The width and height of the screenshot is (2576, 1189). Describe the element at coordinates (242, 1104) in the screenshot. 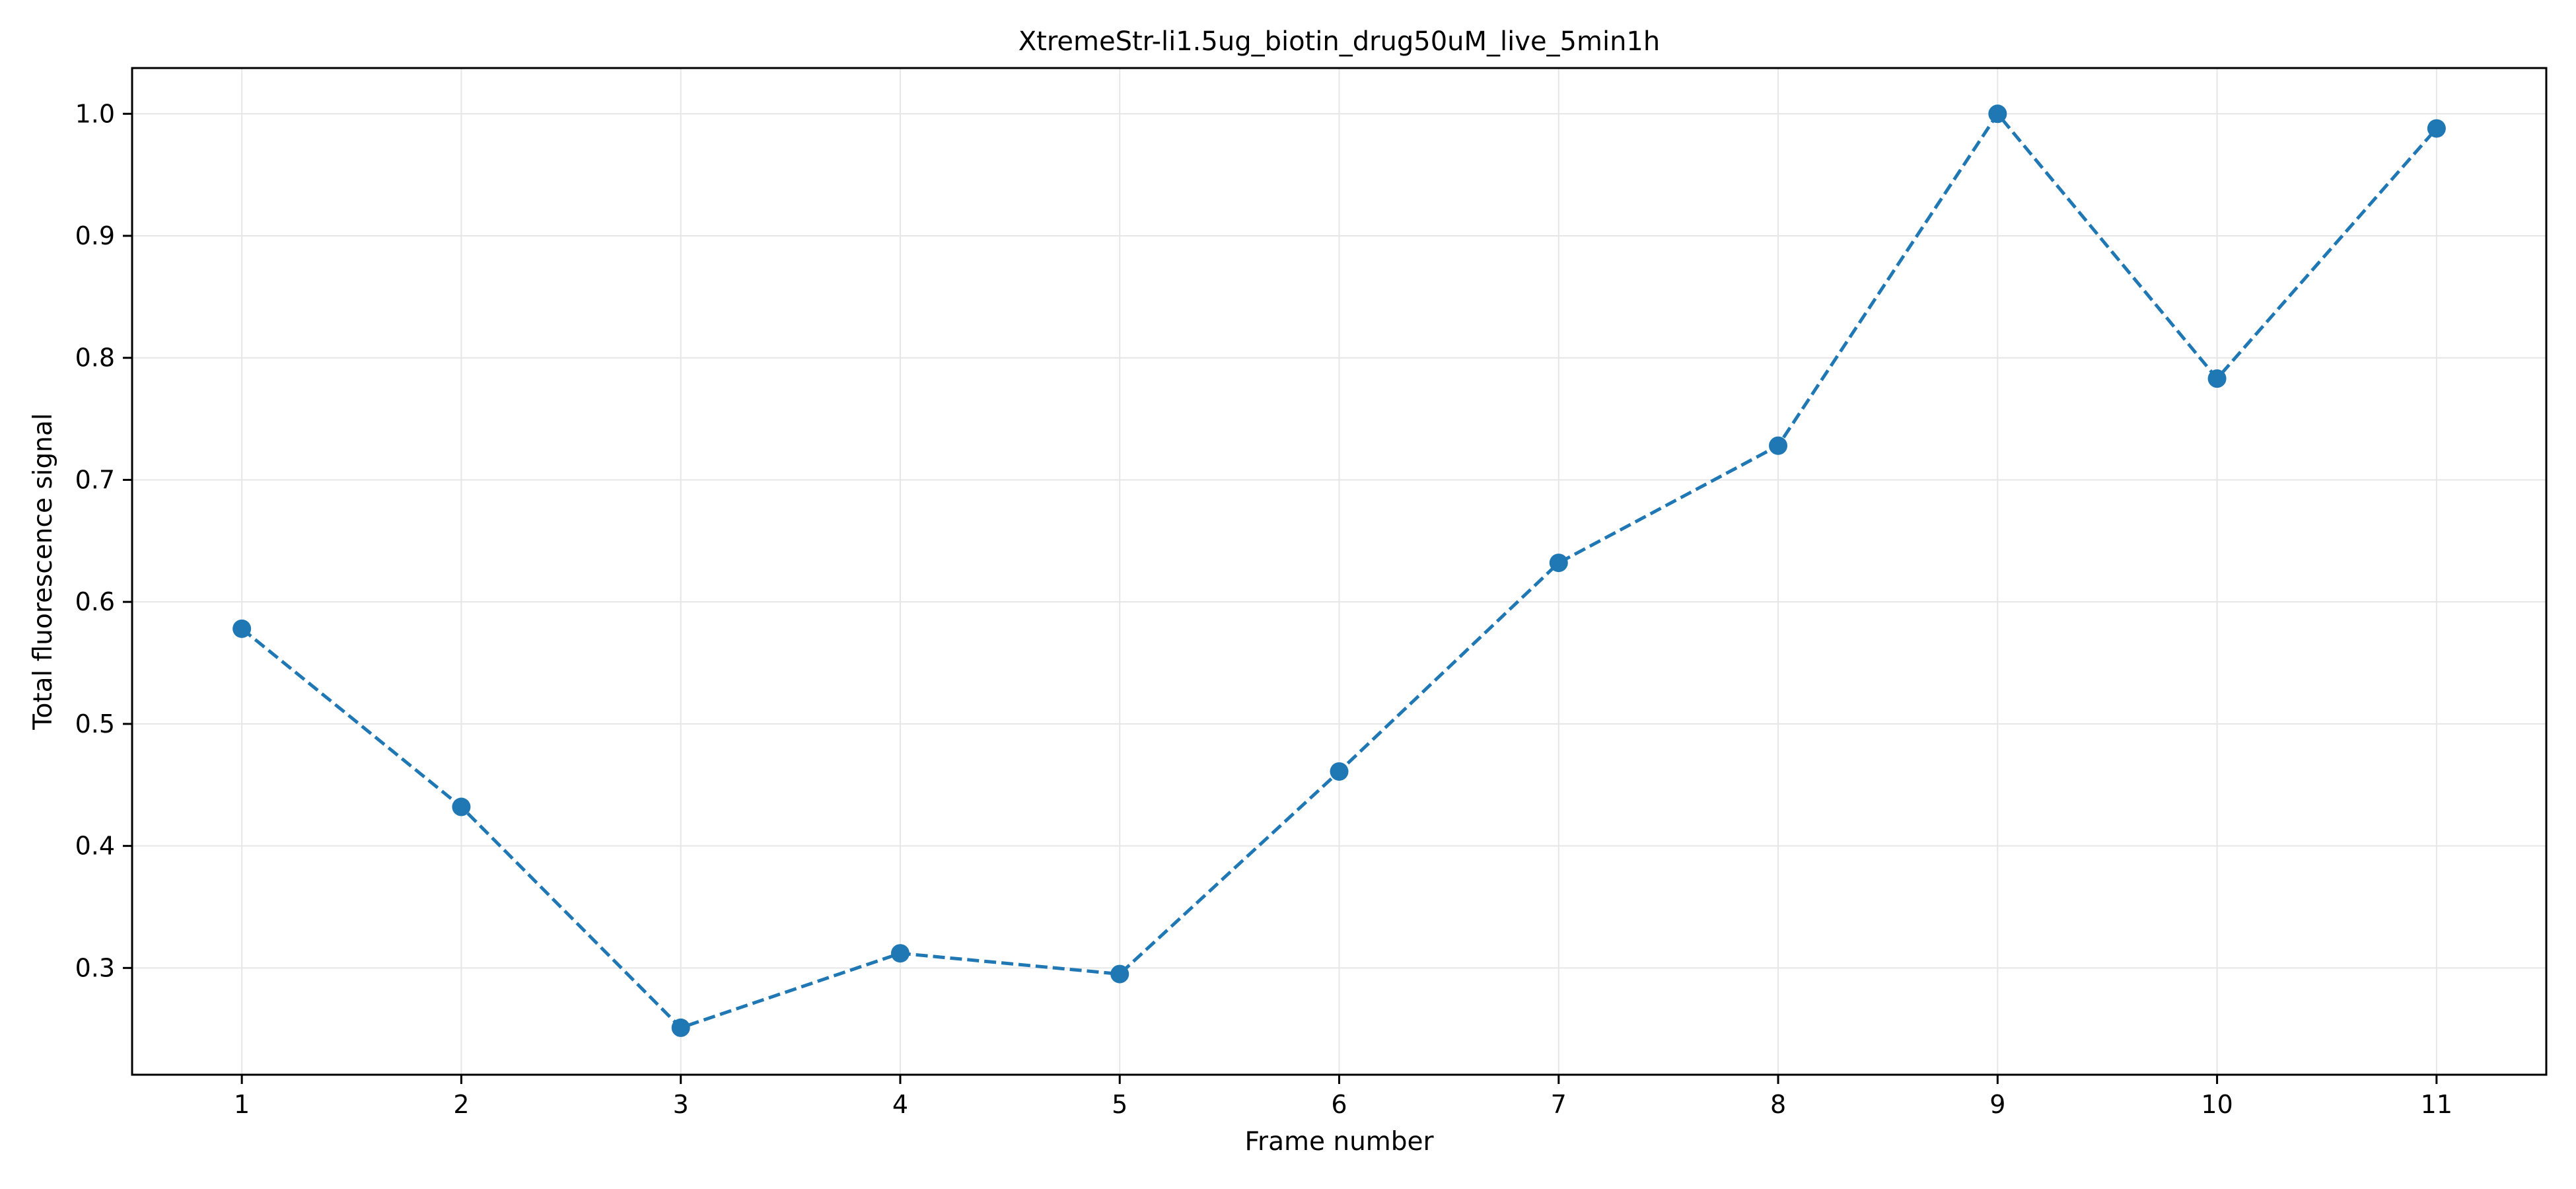

I see `x-tick-label: 1` at that location.